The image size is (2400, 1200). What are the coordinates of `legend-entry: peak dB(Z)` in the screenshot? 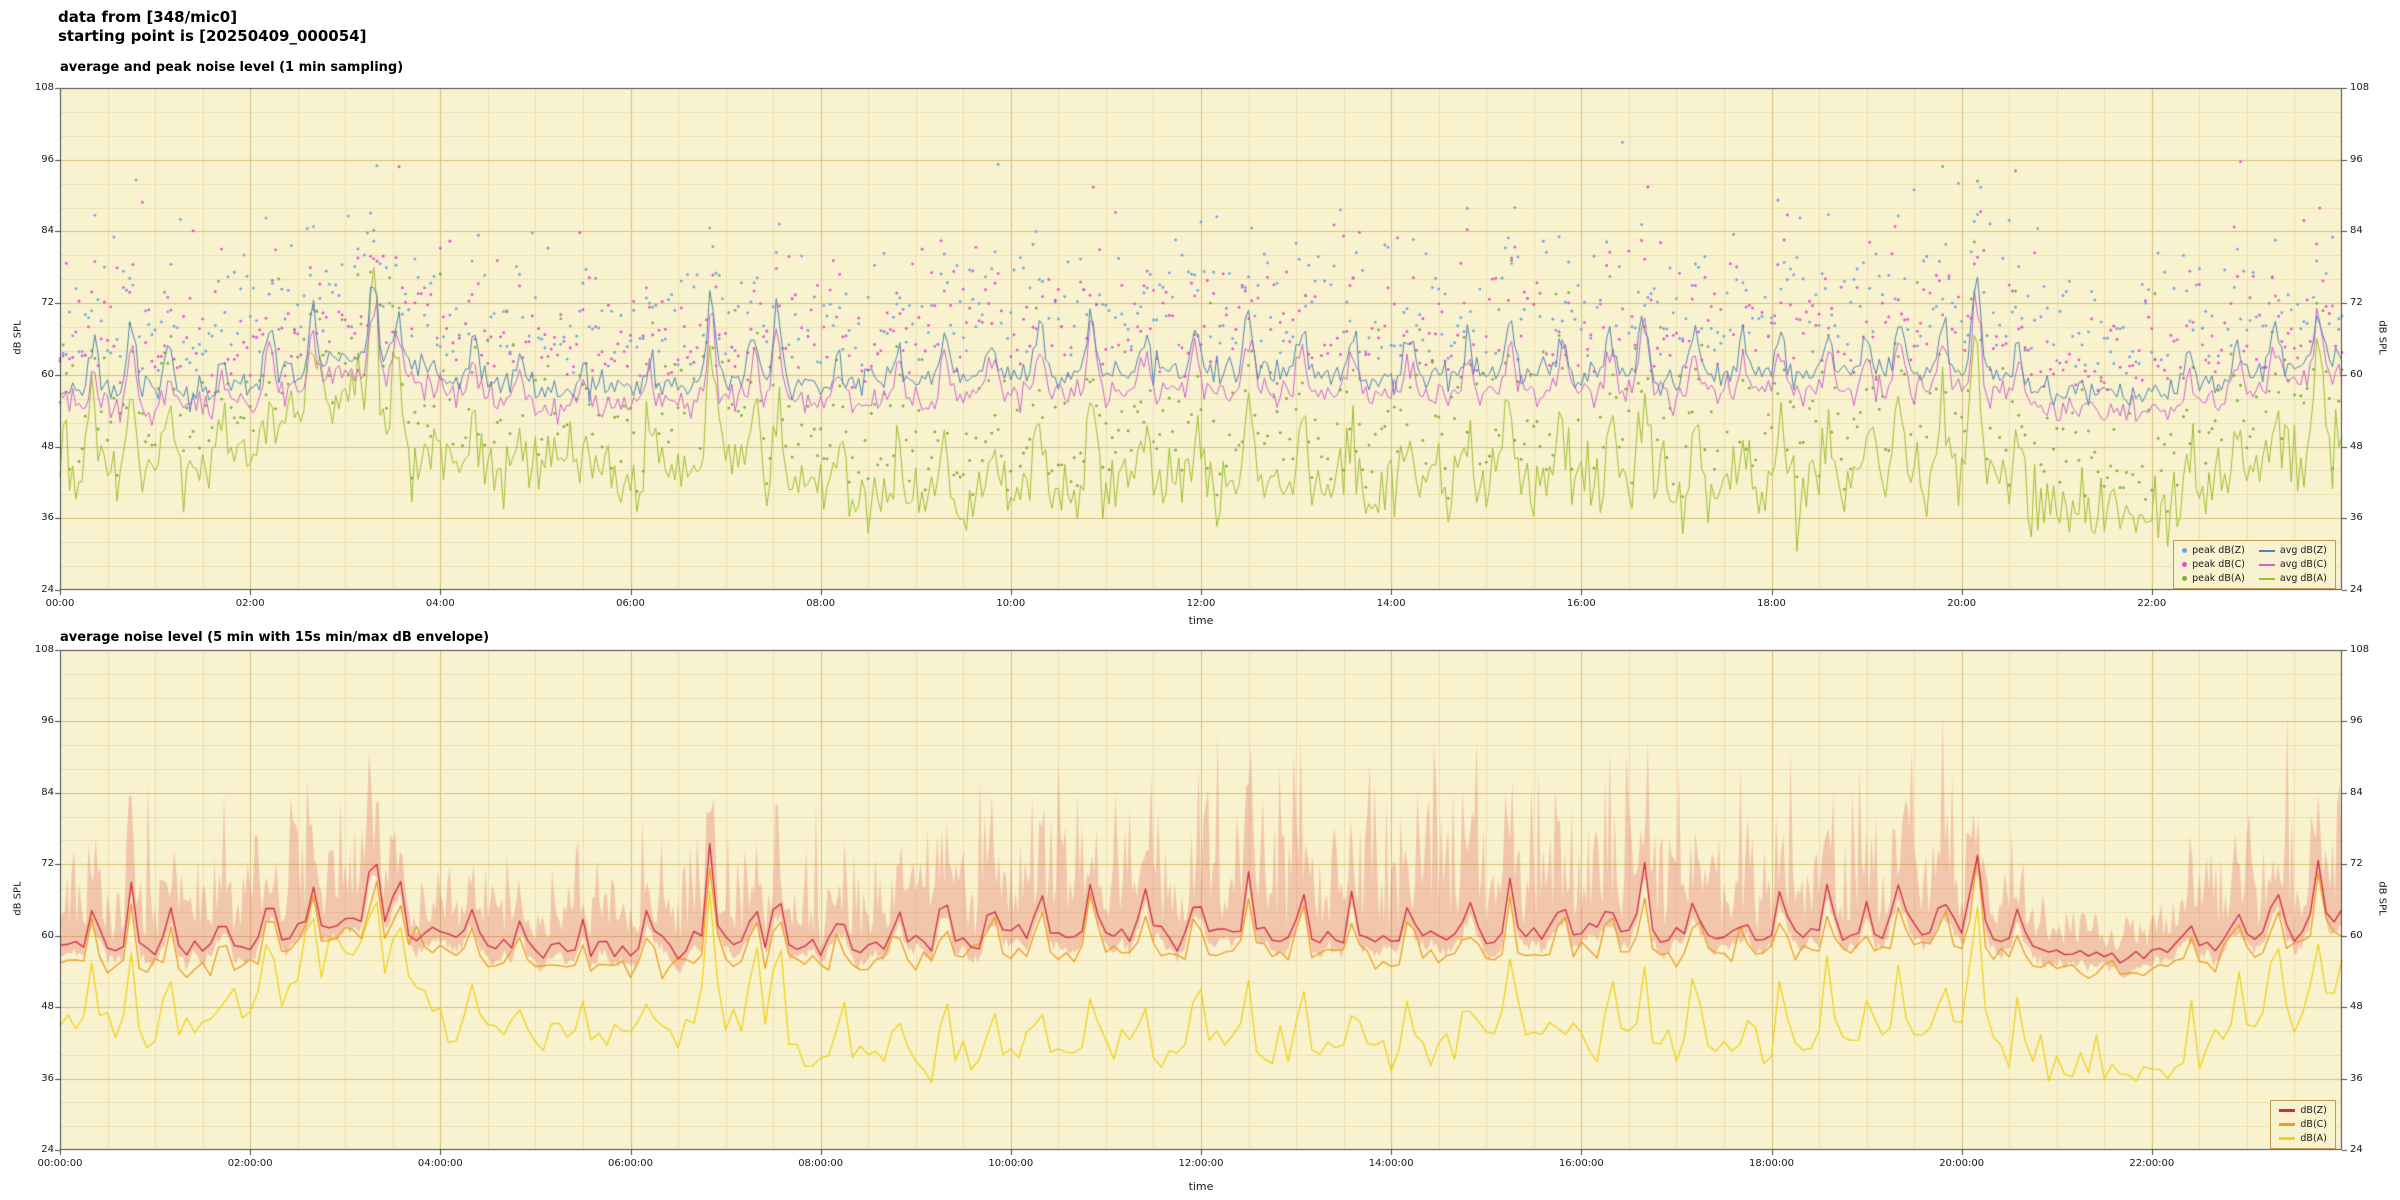 It's located at (2213, 550).